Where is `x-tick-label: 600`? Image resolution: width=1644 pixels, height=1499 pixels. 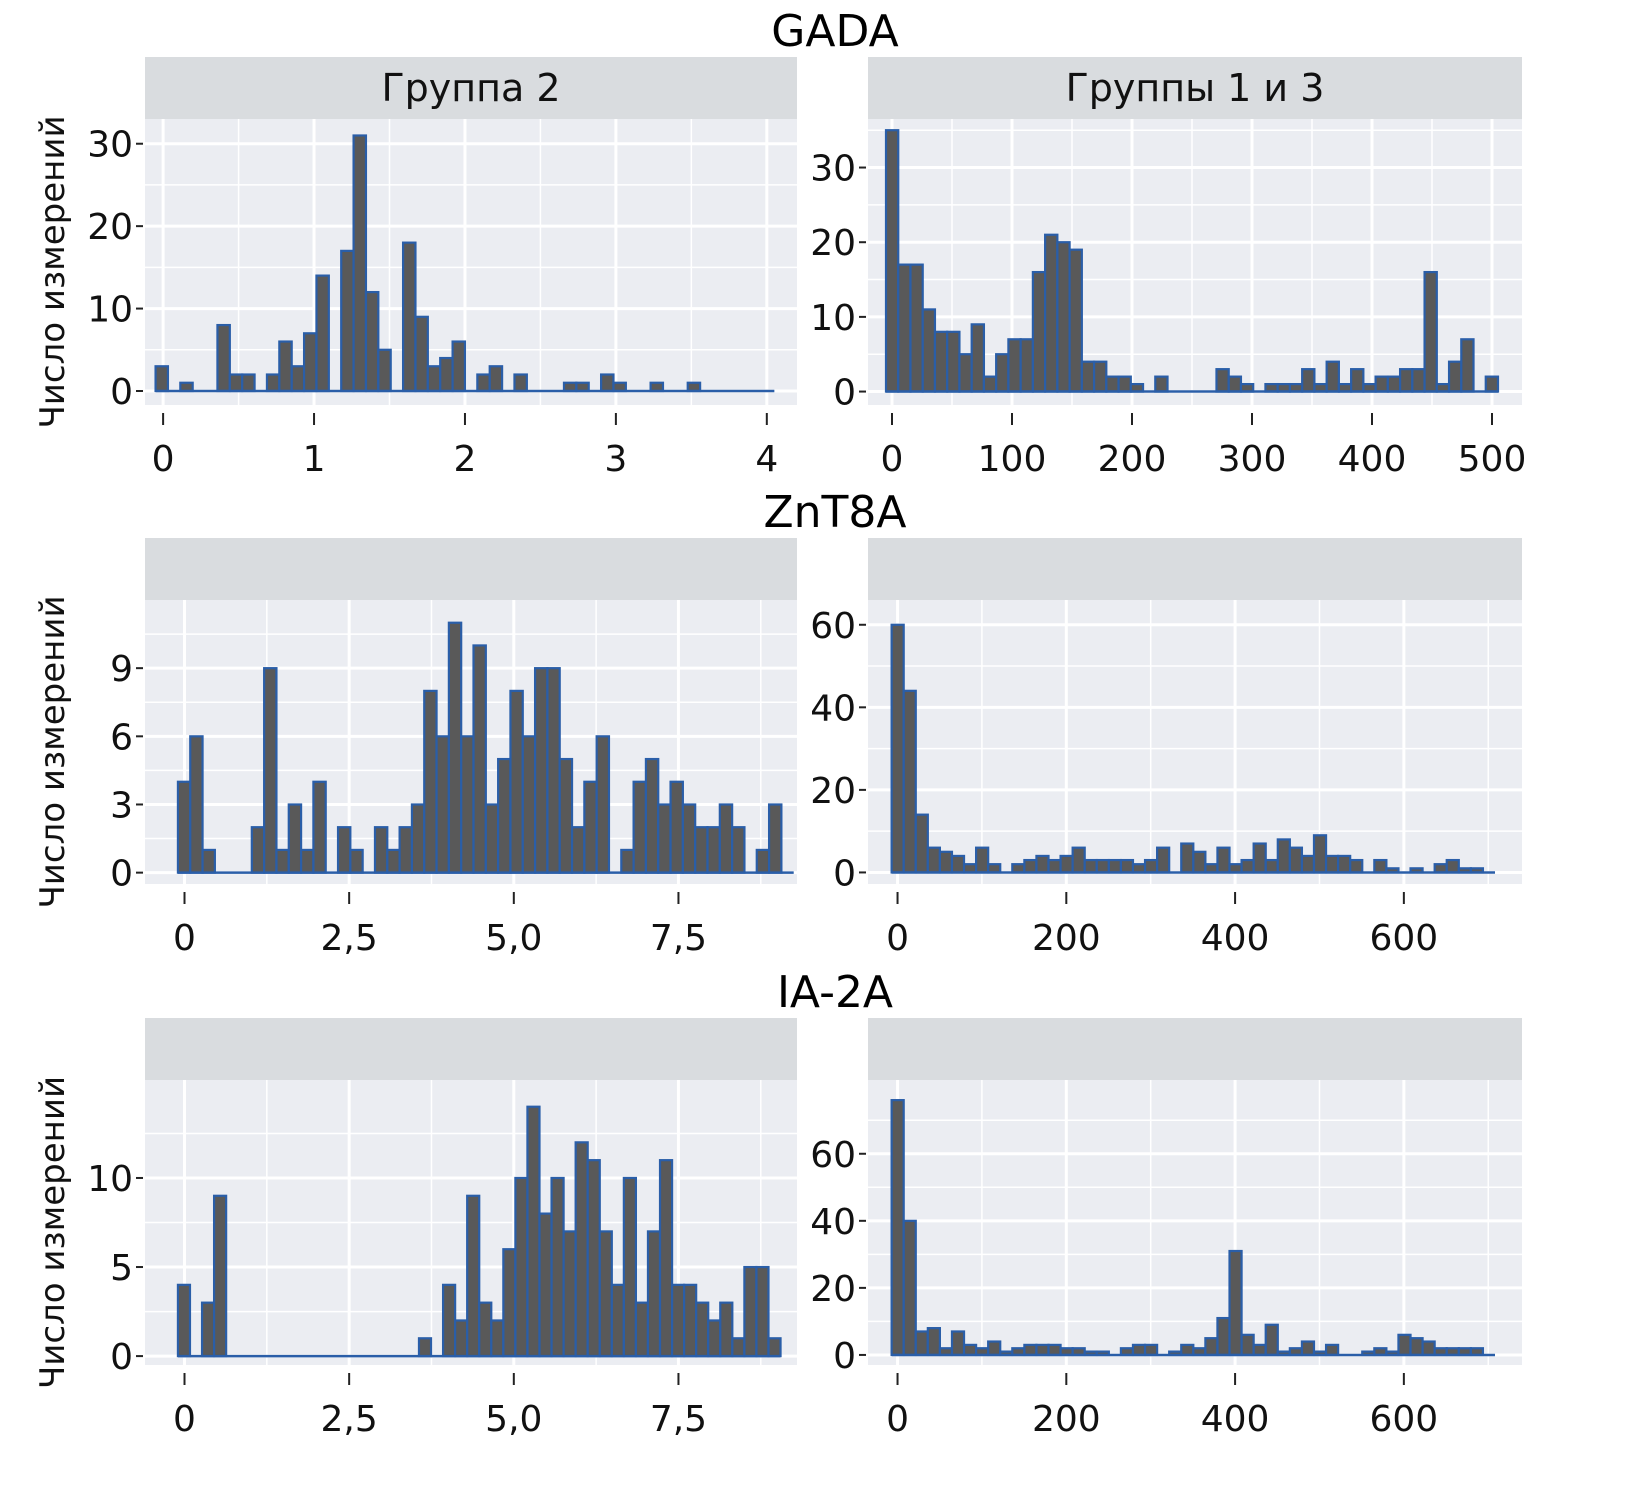 x-tick-label: 600 is located at coordinates (1403, 938).